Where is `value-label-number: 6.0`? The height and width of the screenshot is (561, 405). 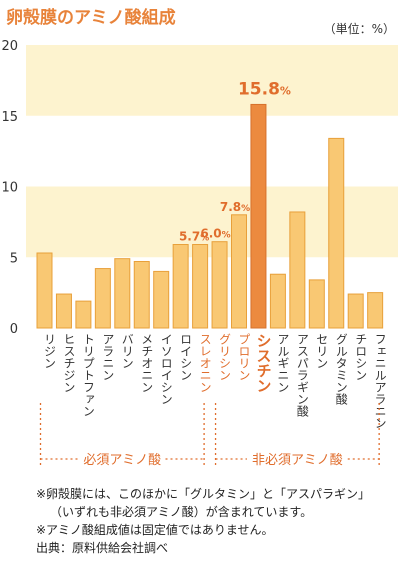 value-label-number: 6.0 is located at coordinates (210, 234).